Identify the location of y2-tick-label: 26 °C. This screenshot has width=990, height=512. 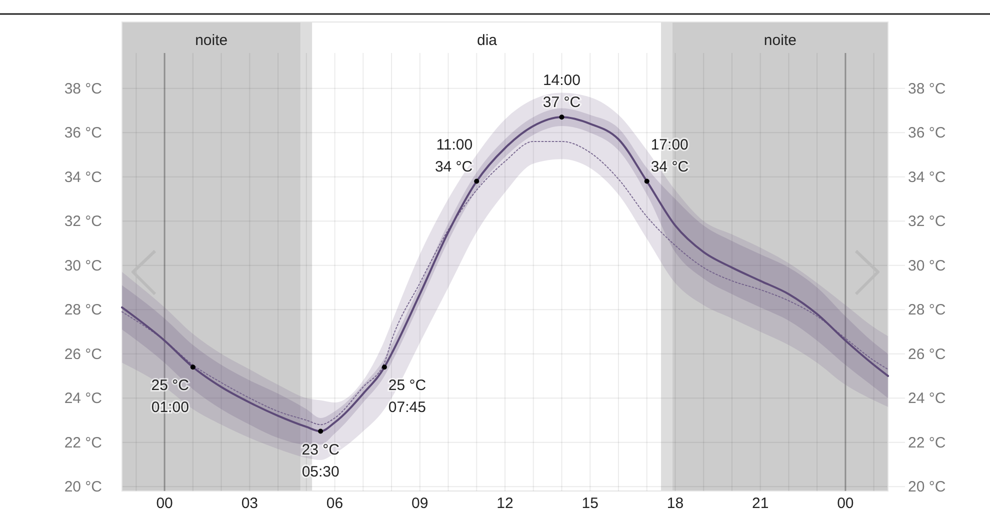
(927, 354).